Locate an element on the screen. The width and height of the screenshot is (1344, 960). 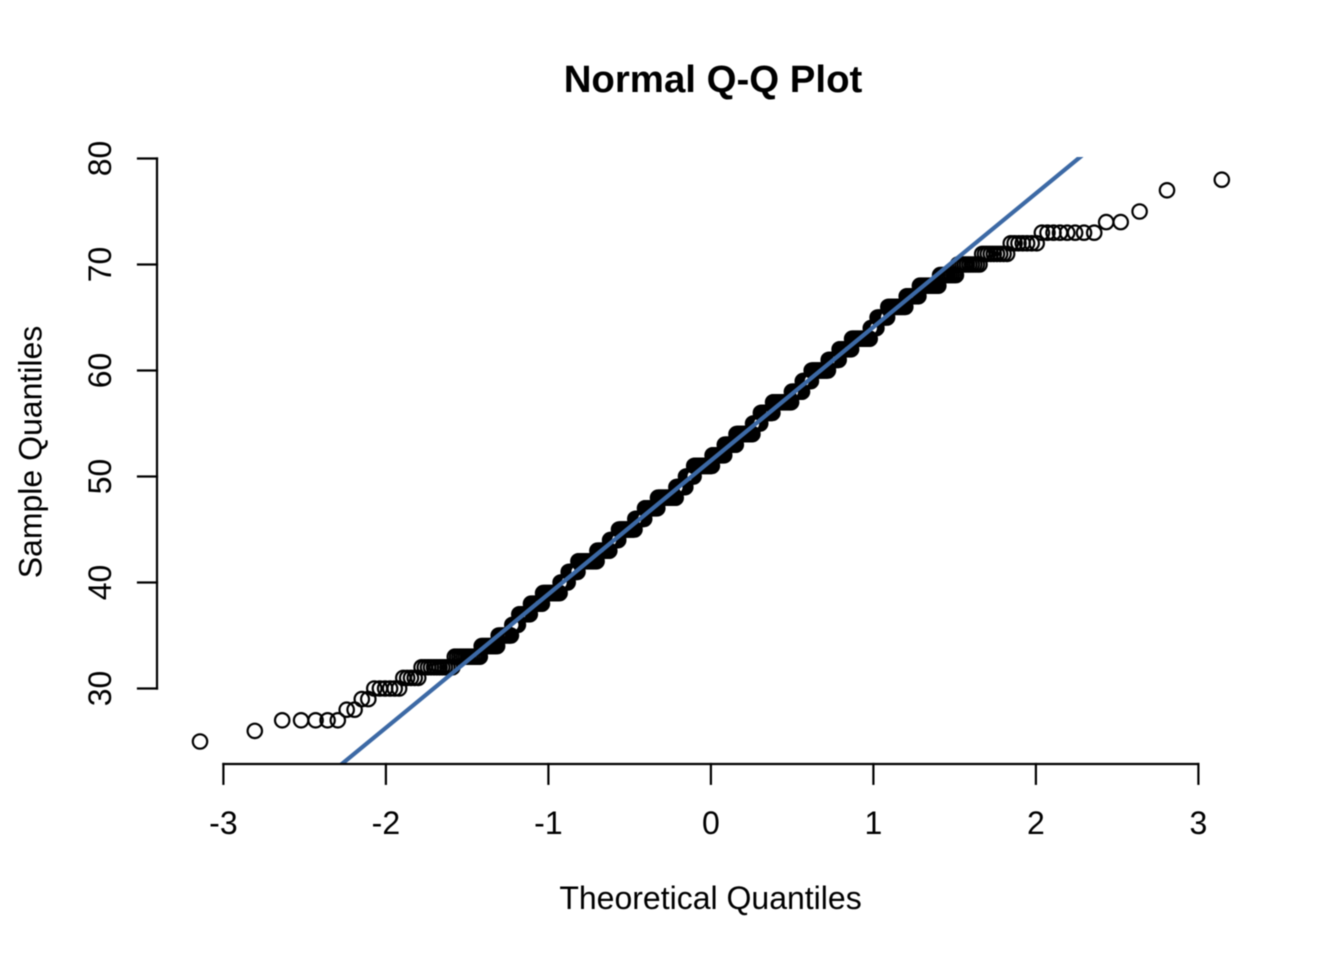
svg-text: -1 is located at coordinates (548, 823).